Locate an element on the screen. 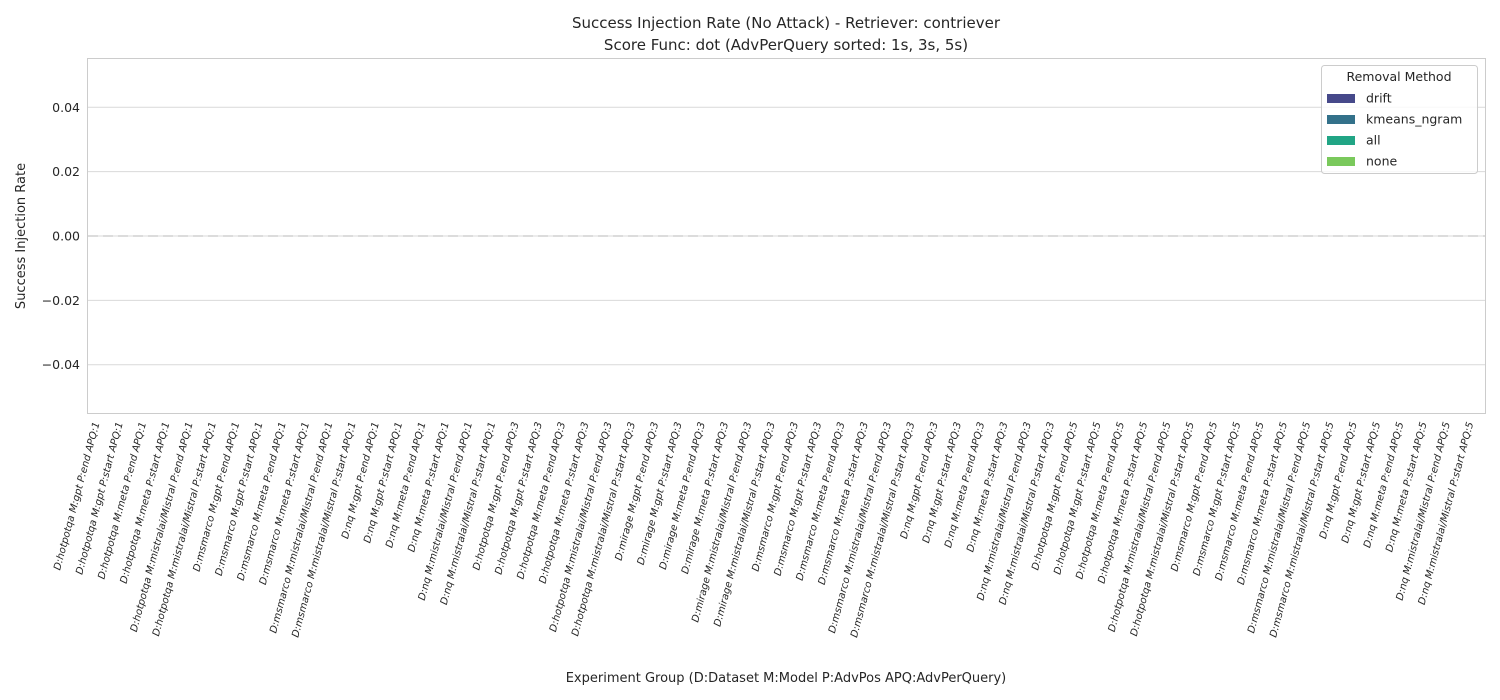  legend-swatch-none is located at coordinates (1341, 161).